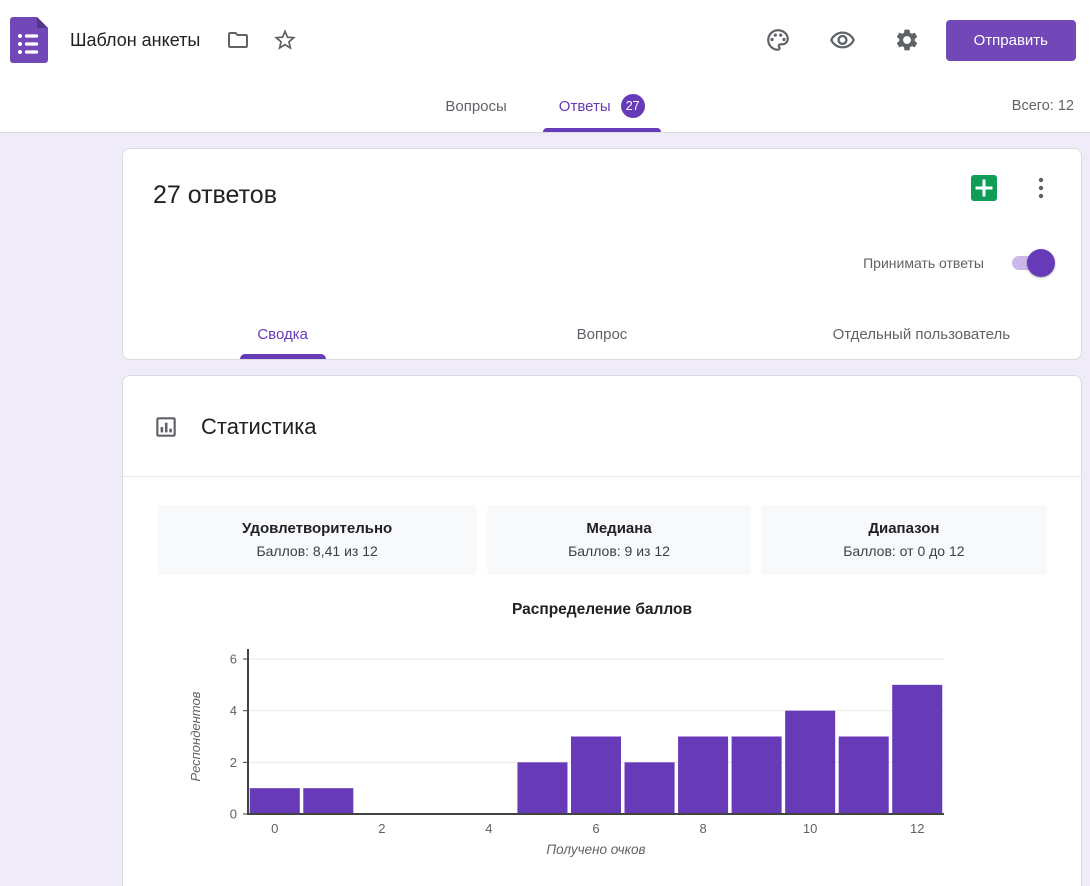  Describe the element at coordinates (984, 188) in the screenshot. I see `create-spreadsheet-icon` at that location.